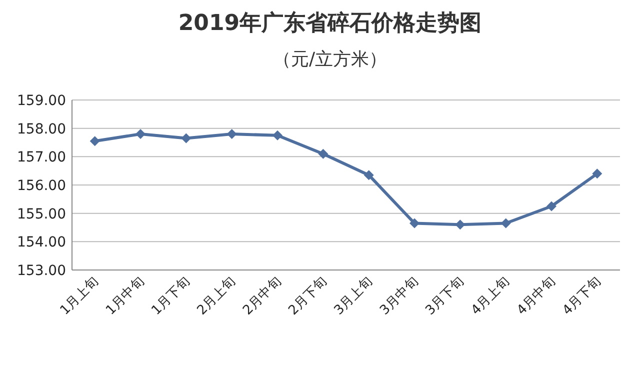  I want to click on x-tick-label: 1月下旬, so click(170, 296).